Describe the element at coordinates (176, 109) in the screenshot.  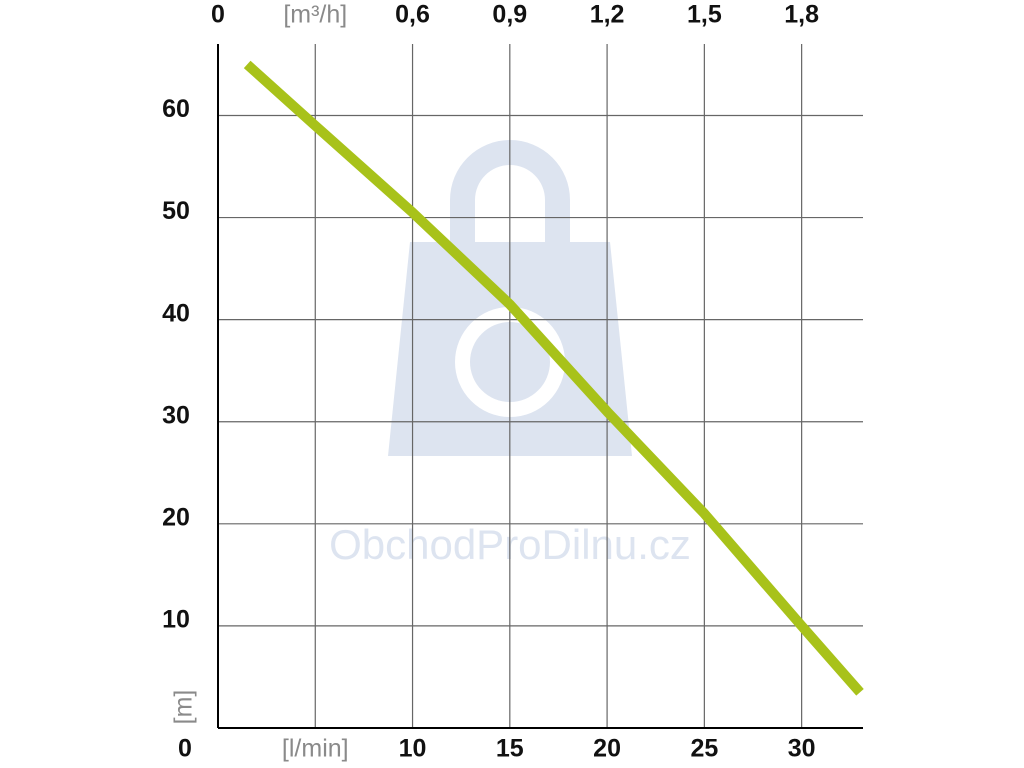
I see `y-tick-label: 60` at that location.